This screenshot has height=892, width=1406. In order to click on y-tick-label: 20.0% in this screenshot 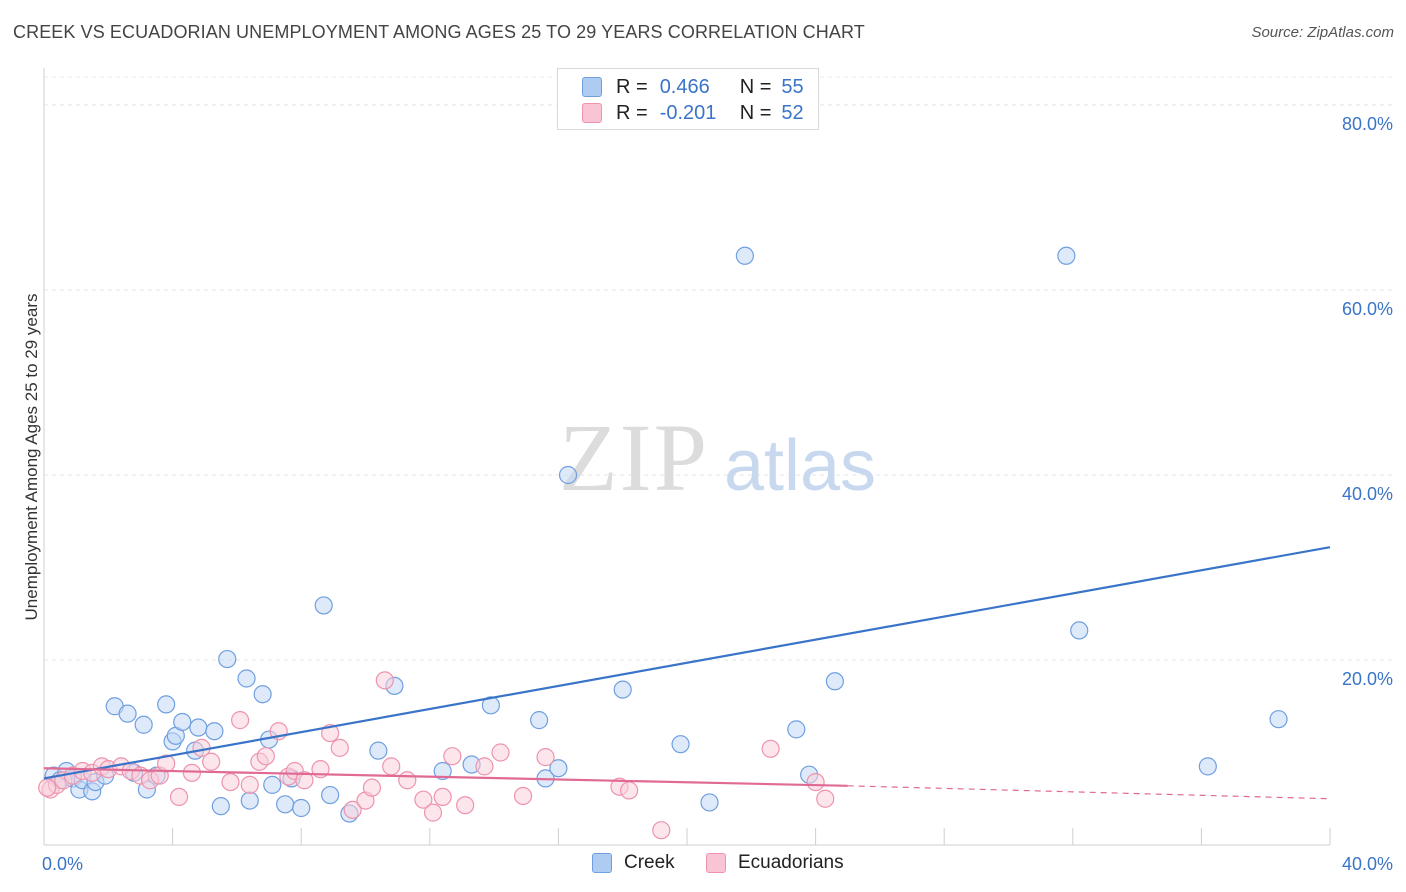, I will do `click(1367, 679)`.